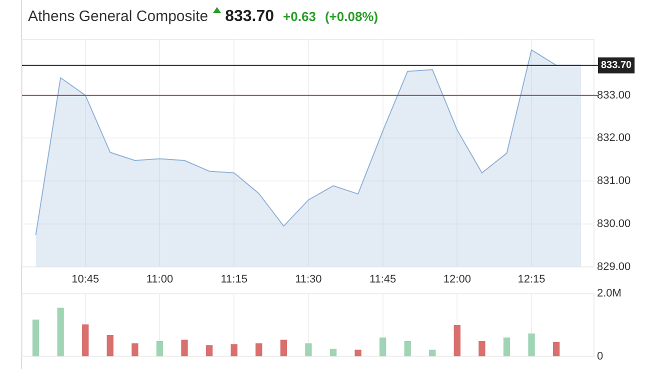 This screenshot has width=650, height=369. I want to click on x-tick-label: 11:00, so click(160, 279).